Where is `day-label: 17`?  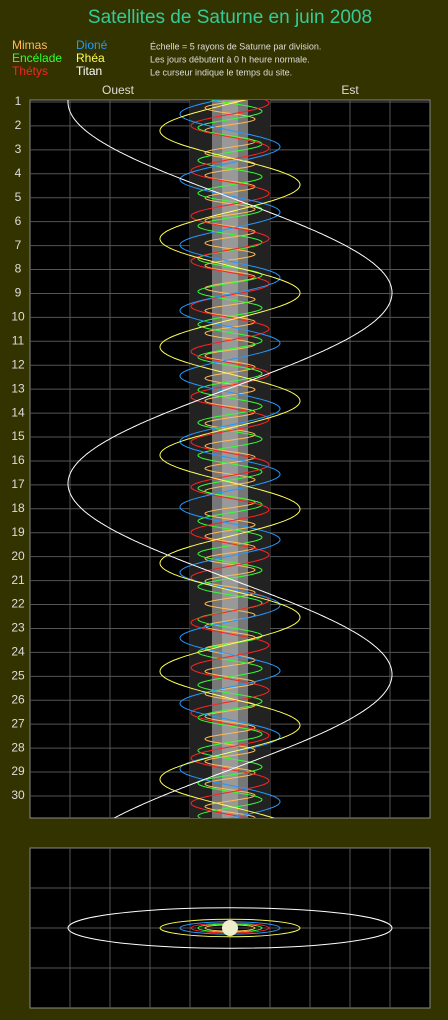
day-label: 17 is located at coordinates (18, 484).